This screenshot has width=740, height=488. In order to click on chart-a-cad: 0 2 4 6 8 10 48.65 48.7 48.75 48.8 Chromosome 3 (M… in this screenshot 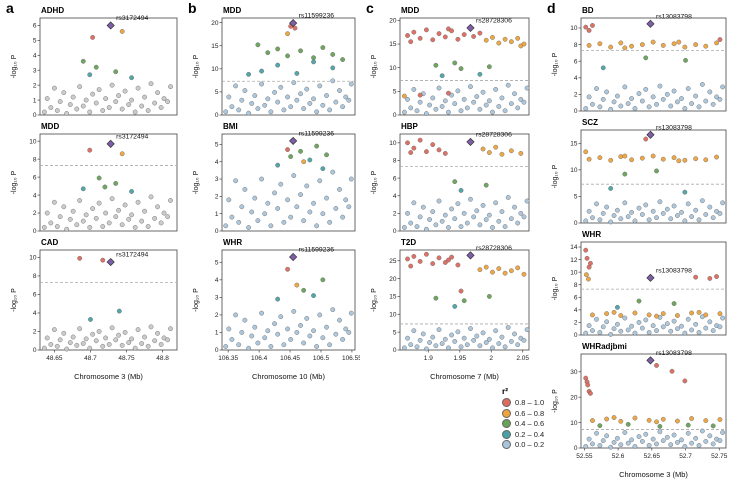, I will do `click(94, 309)`.